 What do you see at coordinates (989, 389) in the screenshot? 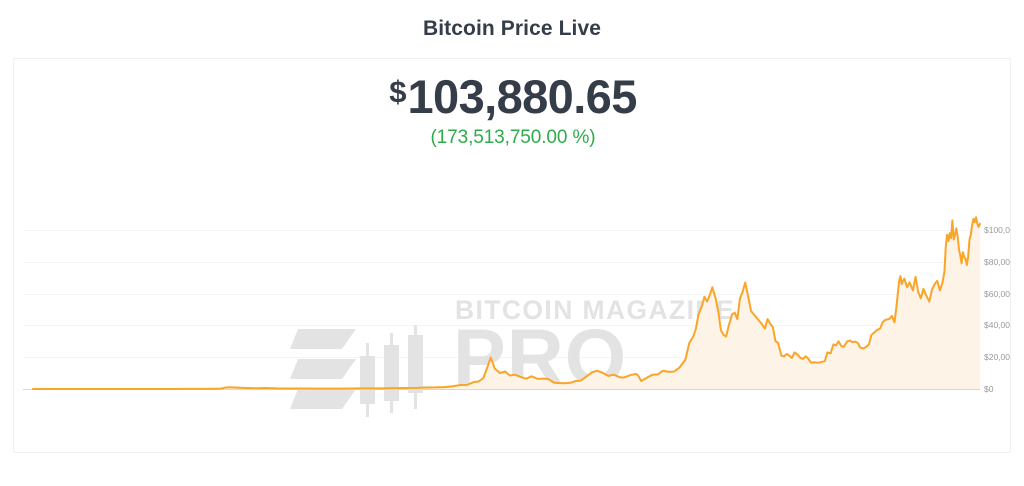
I see `y-axis-label: $0` at bounding box center [989, 389].